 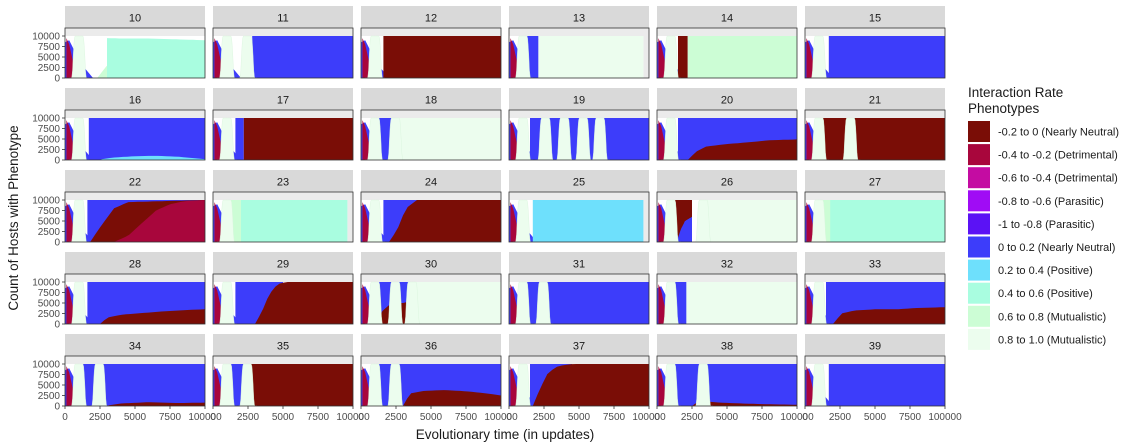 What do you see at coordinates (135, 265) in the screenshot?
I see `facet-label: 28` at bounding box center [135, 265].